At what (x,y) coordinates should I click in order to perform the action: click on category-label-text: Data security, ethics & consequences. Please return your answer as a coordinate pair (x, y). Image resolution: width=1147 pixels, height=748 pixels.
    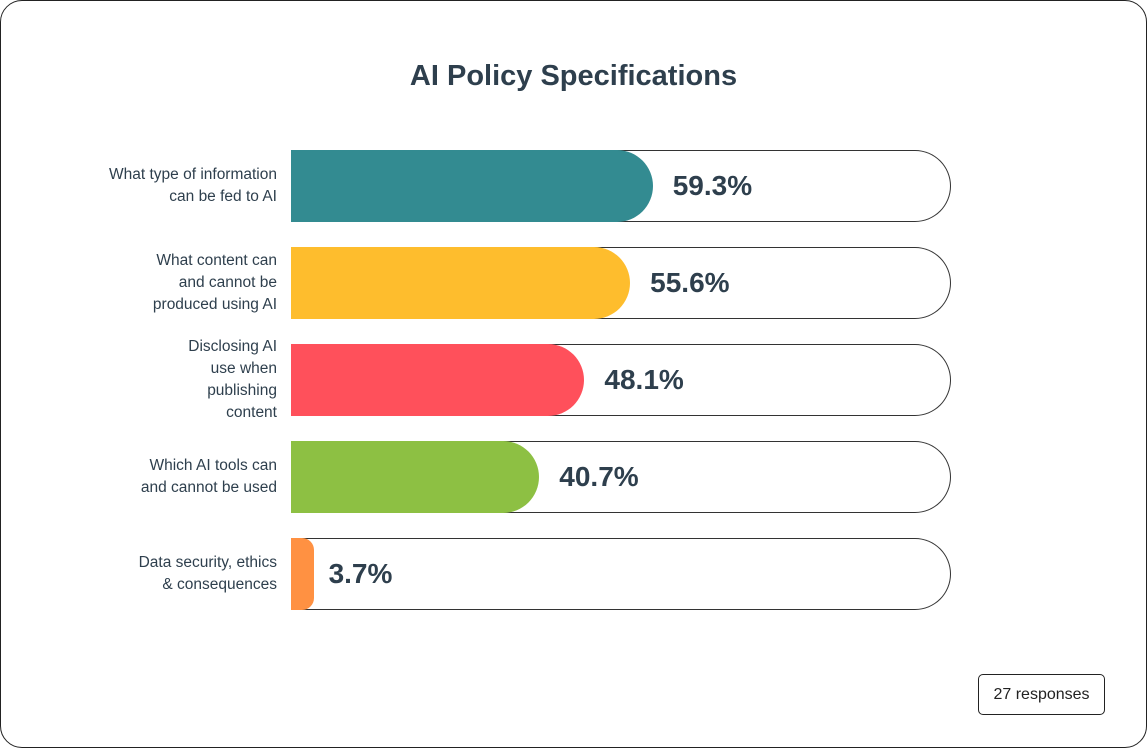
    Looking at the image, I should click on (207, 573).